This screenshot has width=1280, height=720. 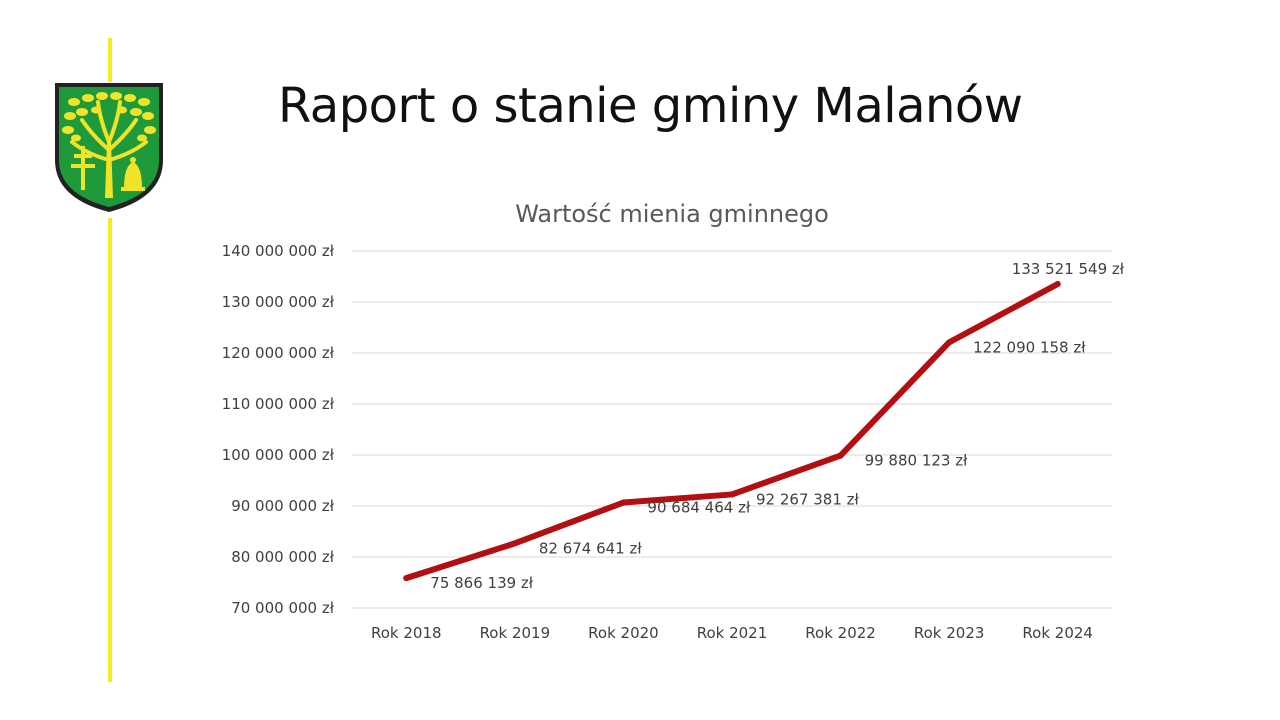 I want to click on data-label: 90 684 464 zł, so click(x=699, y=508).